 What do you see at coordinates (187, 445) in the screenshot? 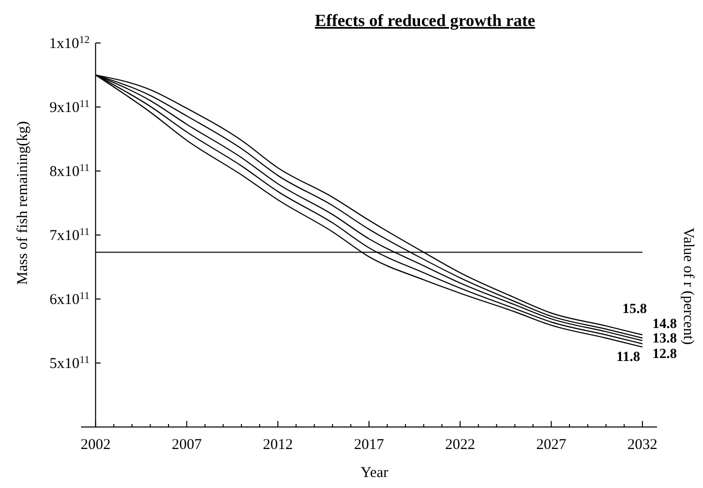
I see `x-tick-label: 2007` at bounding box center [187, 445].